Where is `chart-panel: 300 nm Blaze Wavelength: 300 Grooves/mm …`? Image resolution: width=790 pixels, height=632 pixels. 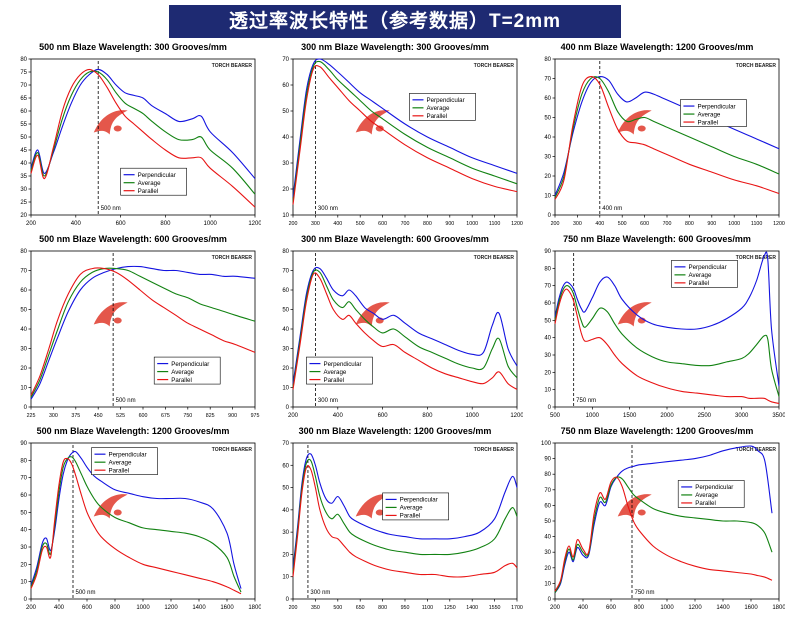 chart-panel: 300 nm Blaze Wavelength: 300 Grooves/mm … is located at coordinates (395, 136).